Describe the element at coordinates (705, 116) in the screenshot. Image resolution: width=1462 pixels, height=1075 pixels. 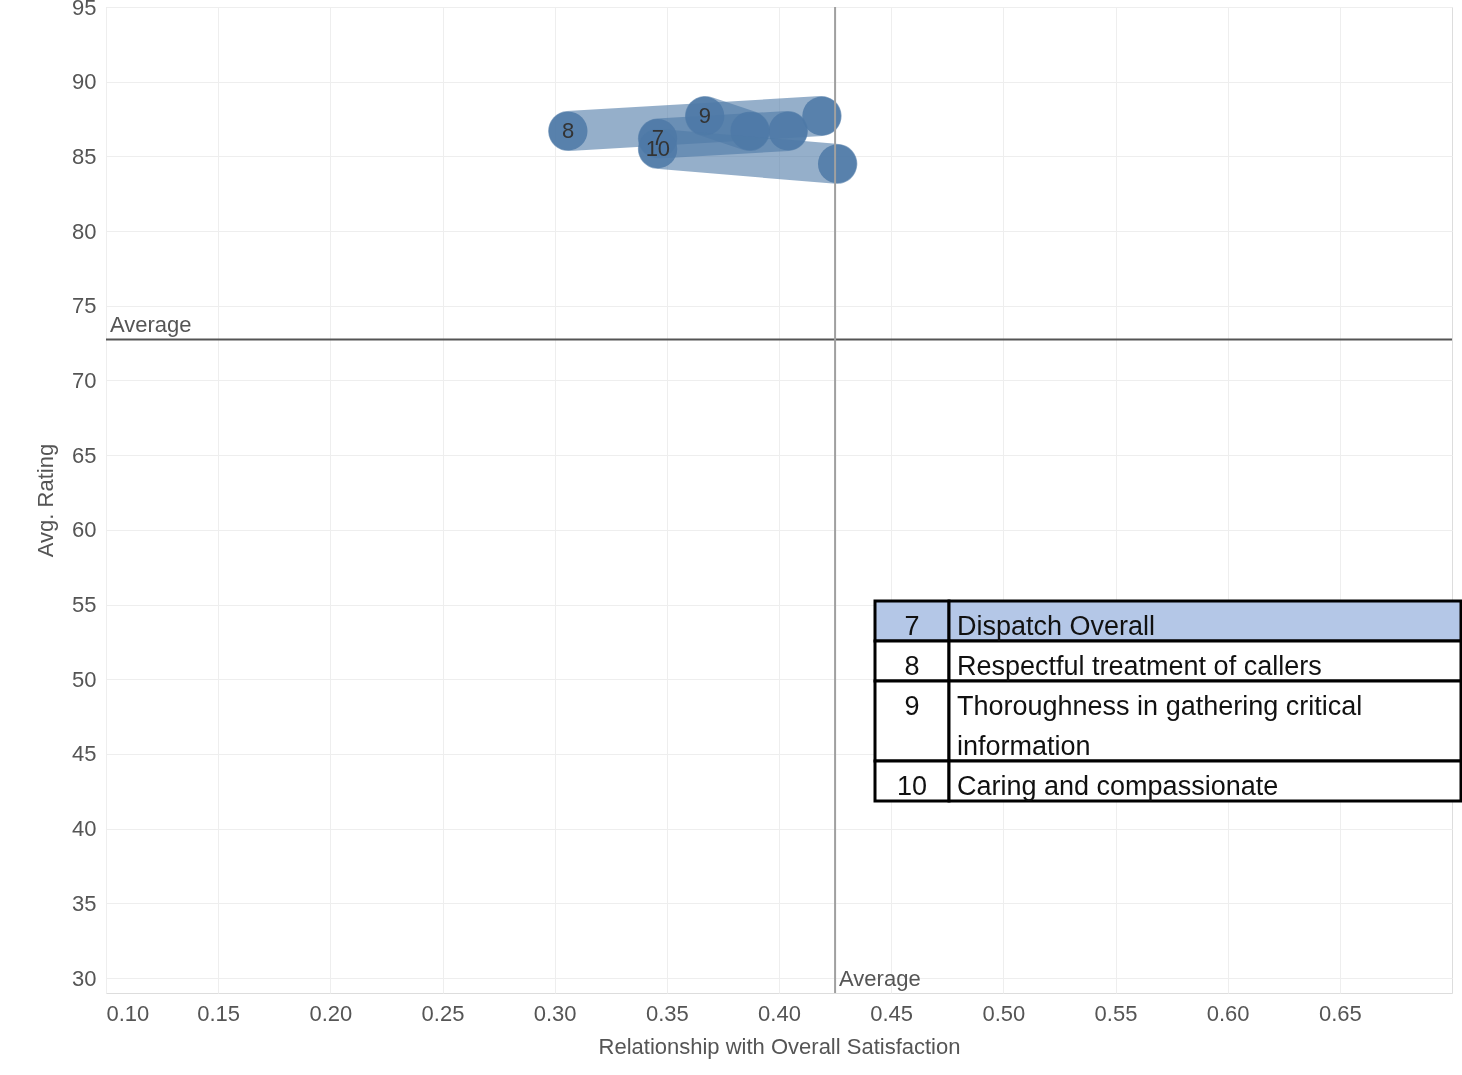
I see `series-label: 9` at that location.